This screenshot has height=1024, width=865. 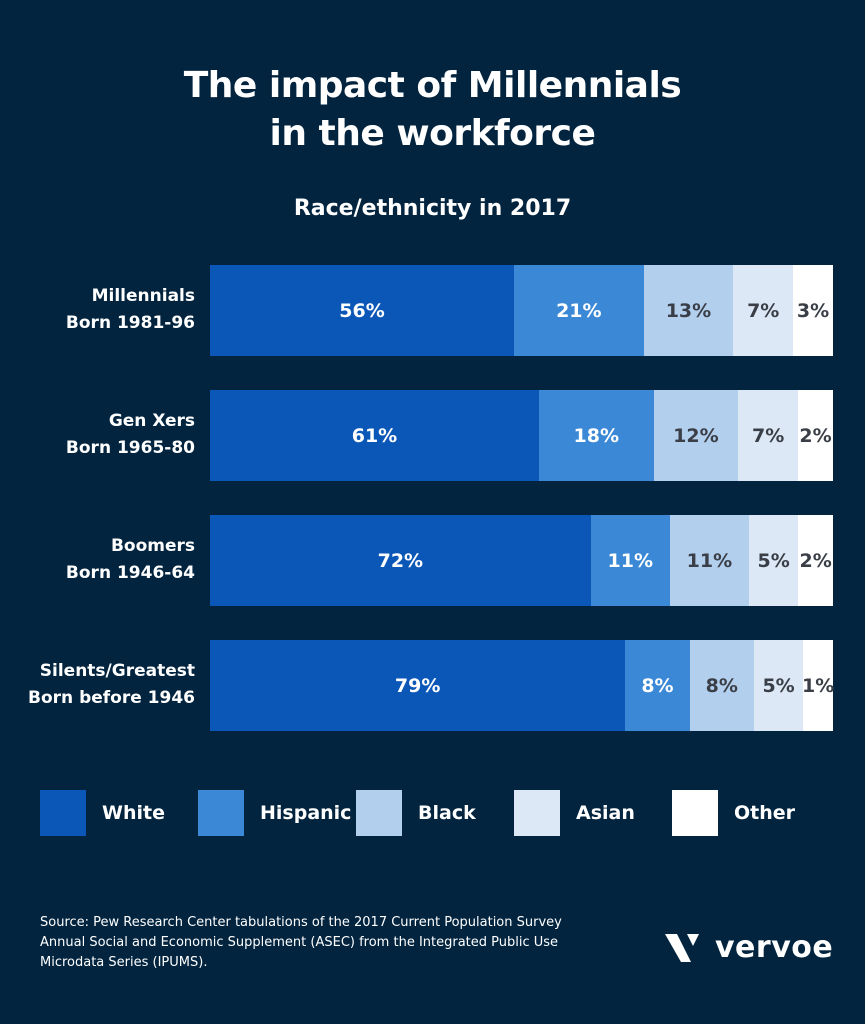 What do you see at coordinates (696, 435) in the screenshot?
I see `bar-segment-black: 12%` at bounding box center [696, 435].